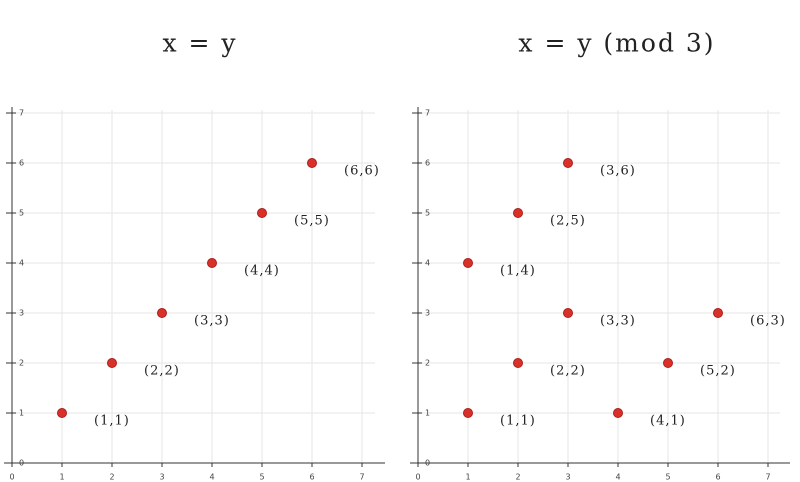  Describe the element at coordinates (718, 371) in the screenshot. I see `point-label: (5,2)` at that location.